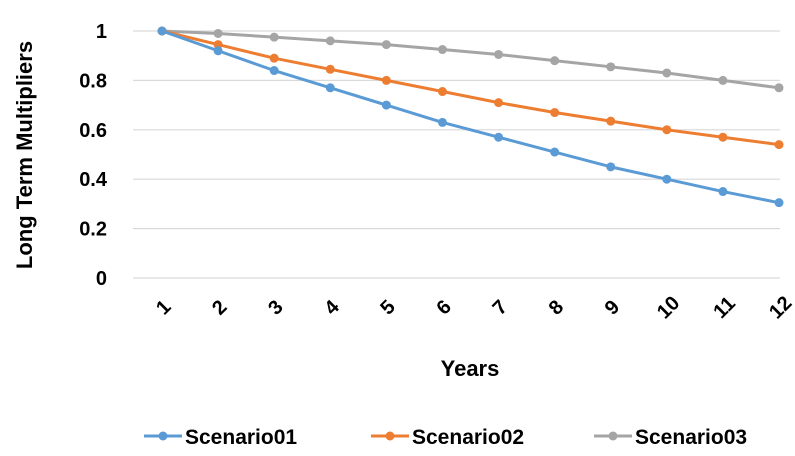  I want to click on series-line, so click(470, 59).